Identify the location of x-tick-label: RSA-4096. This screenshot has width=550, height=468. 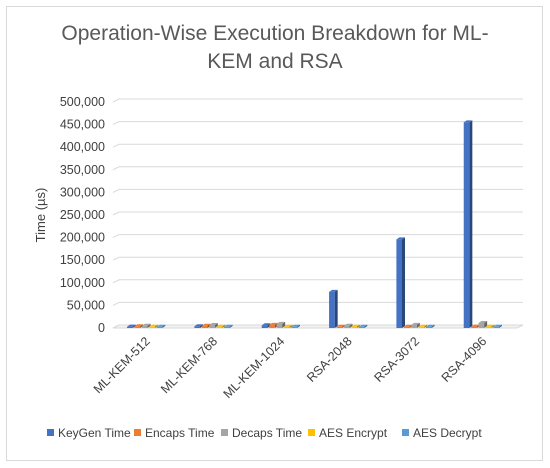
(464, 359).